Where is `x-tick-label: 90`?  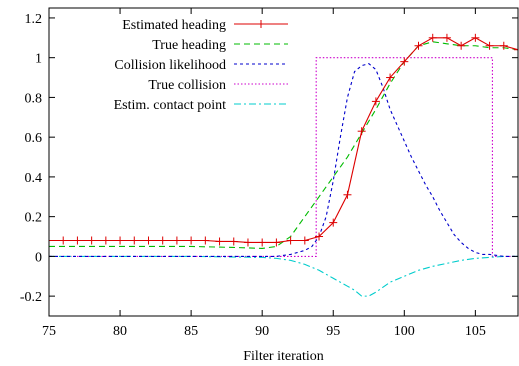
x-tick-label: 90 is located at coordinates (262, 331).